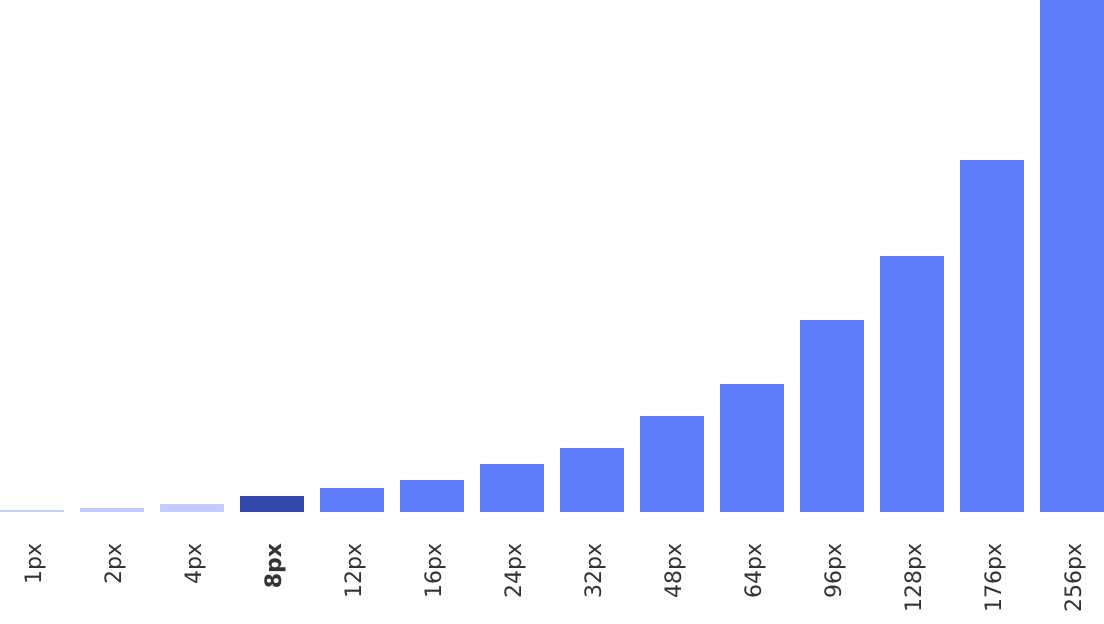  I want to click on bar-label: 128px, so click(914, 577).